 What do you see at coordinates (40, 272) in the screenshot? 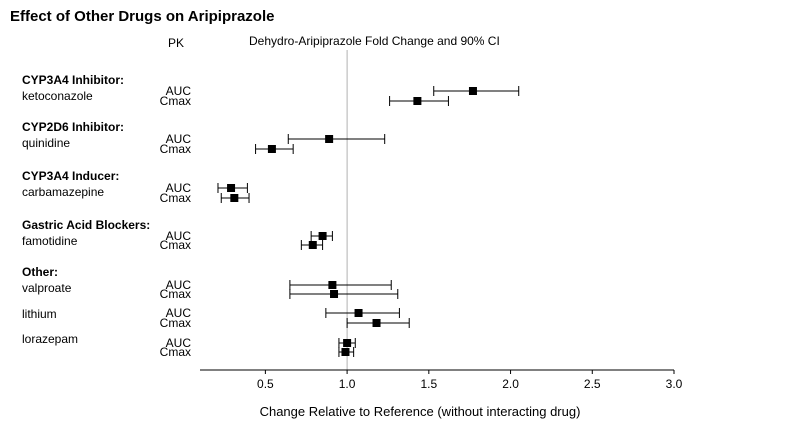
I see `group-header: Other:` at bounding box center [40, 272].